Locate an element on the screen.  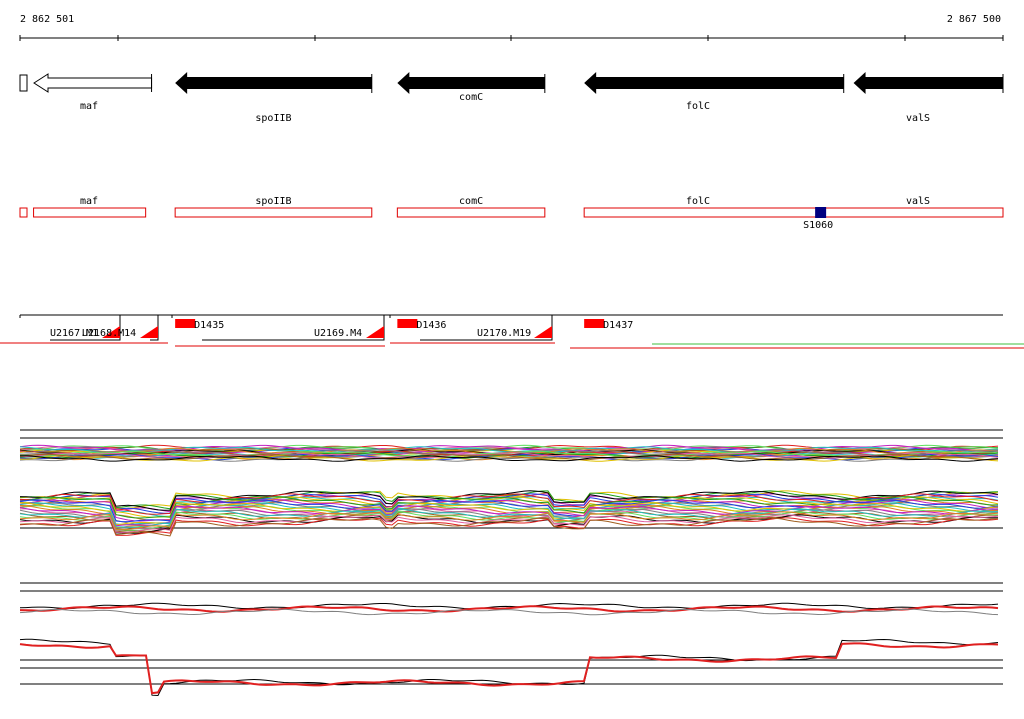
transcript-u2168-m14-tri is located at coordinates (149, 332).